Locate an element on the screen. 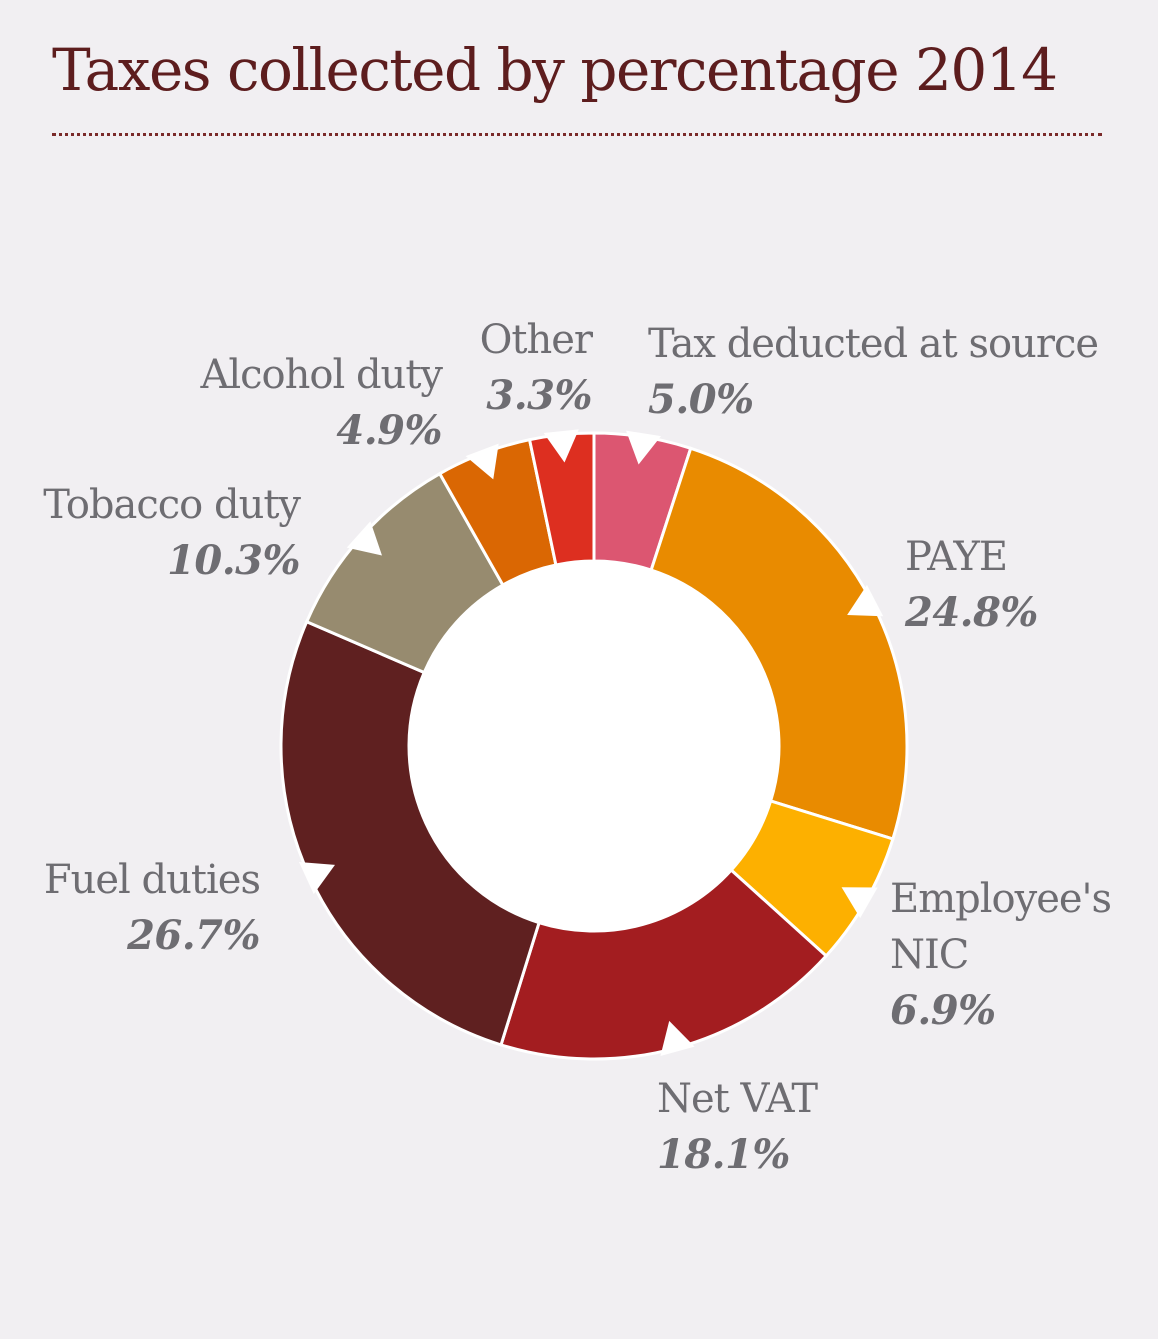 The width and height of the screenshot is (1158, 1339). slice-value-net-vat: 18.1% is located at coordinates (723, 1154).